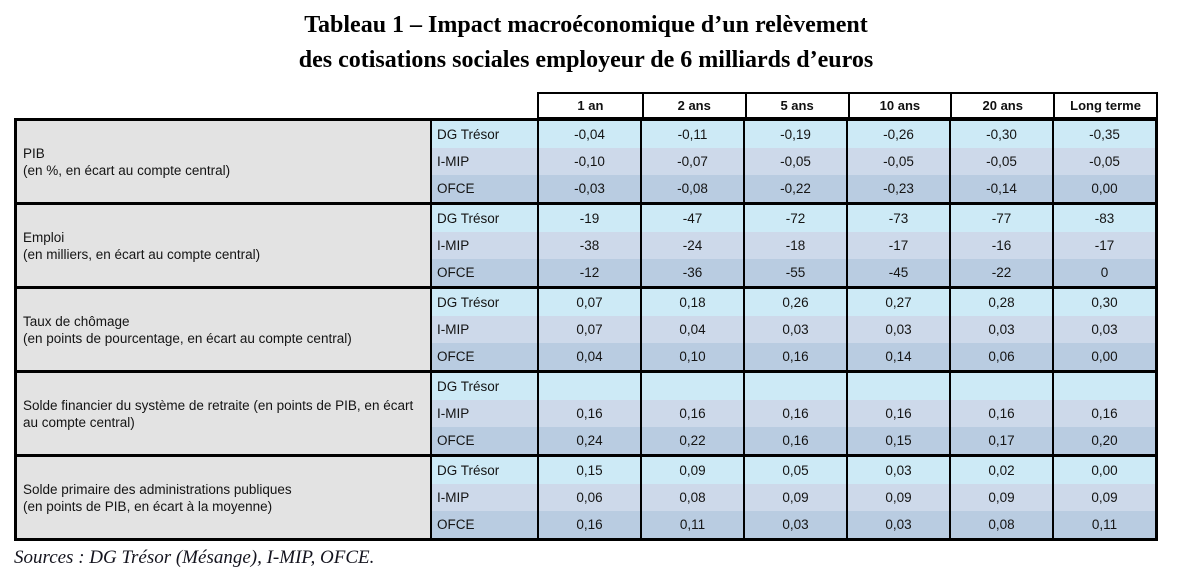 This screenshot has width=1200, height=582. Describe the element at coordinates (897, 134) in the screenshot. I see `value-cell: -0,26` at that location.